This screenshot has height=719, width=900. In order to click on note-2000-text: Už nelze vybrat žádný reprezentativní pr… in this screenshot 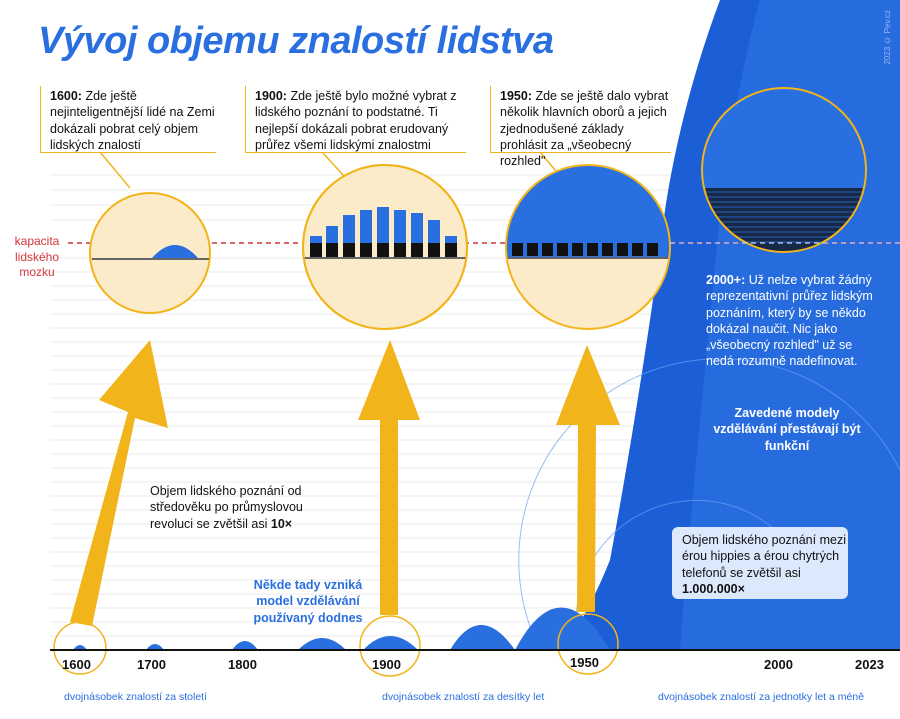, I will do `click(789, 321)`.